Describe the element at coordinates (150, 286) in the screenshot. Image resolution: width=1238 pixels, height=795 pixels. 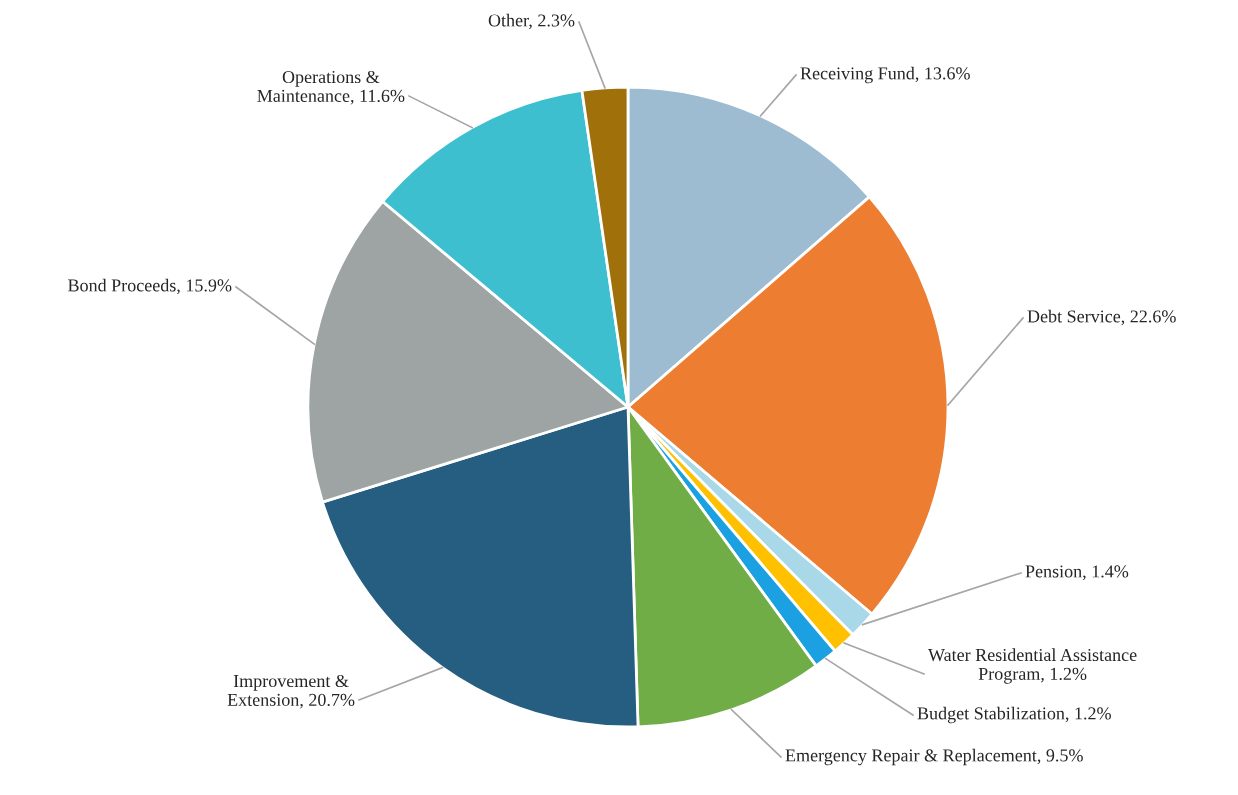
I see `slice-label: Bond Proceeds, 15.9%` at that location.